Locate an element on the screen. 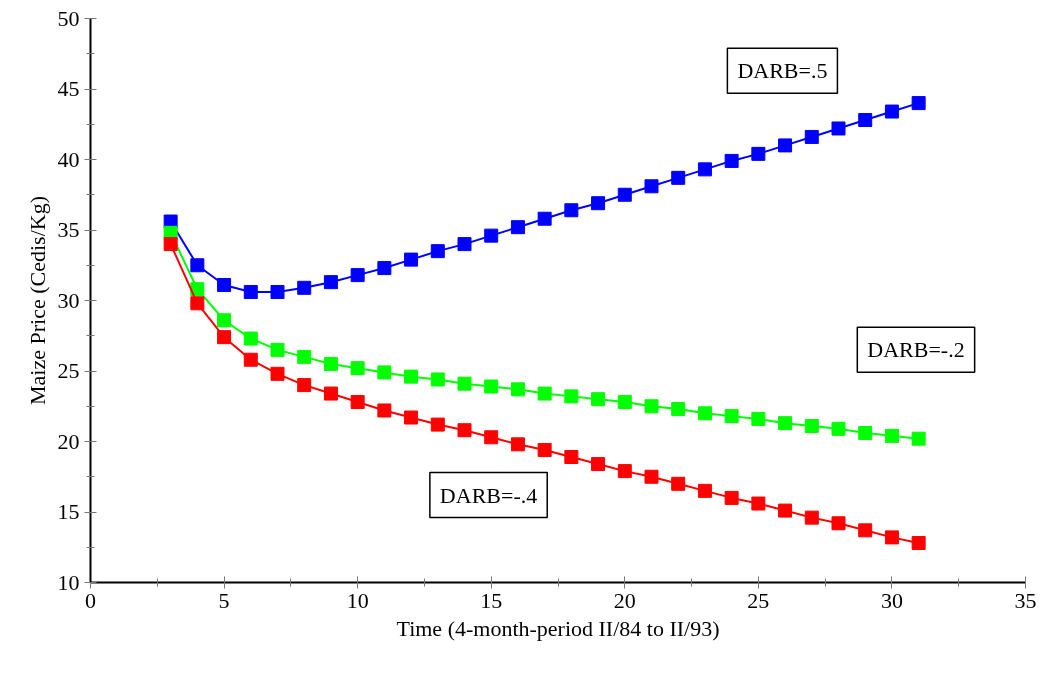  x-tick-label: 0 is located at coordinates (90, 600).